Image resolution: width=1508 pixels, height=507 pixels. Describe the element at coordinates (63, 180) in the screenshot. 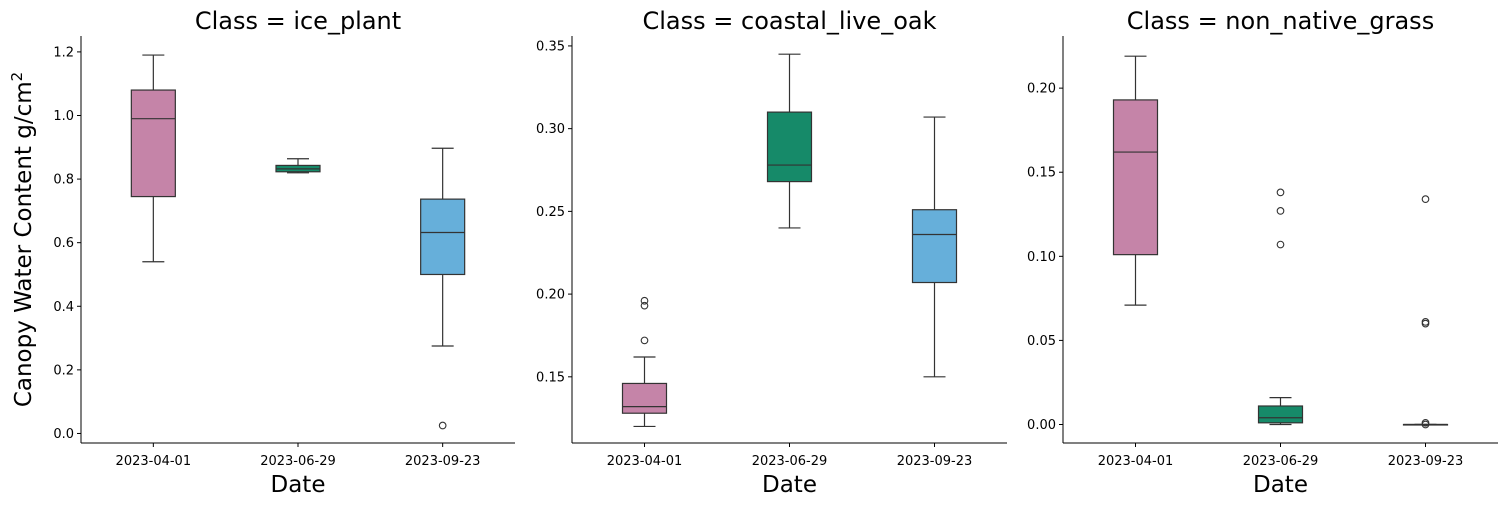

I see `y-tick-label: 0.8` at that location.